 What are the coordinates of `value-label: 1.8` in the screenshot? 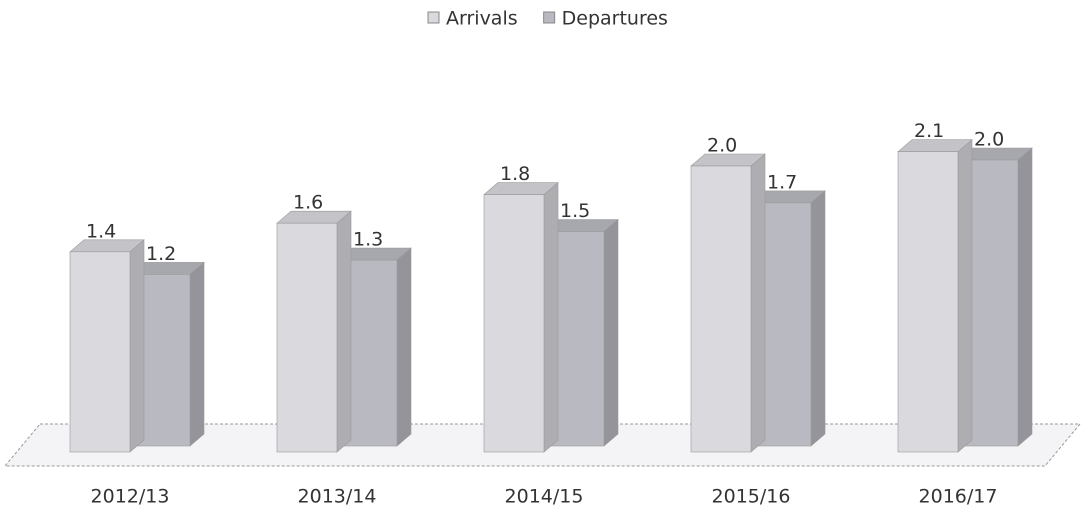 It's located at (515, 174).